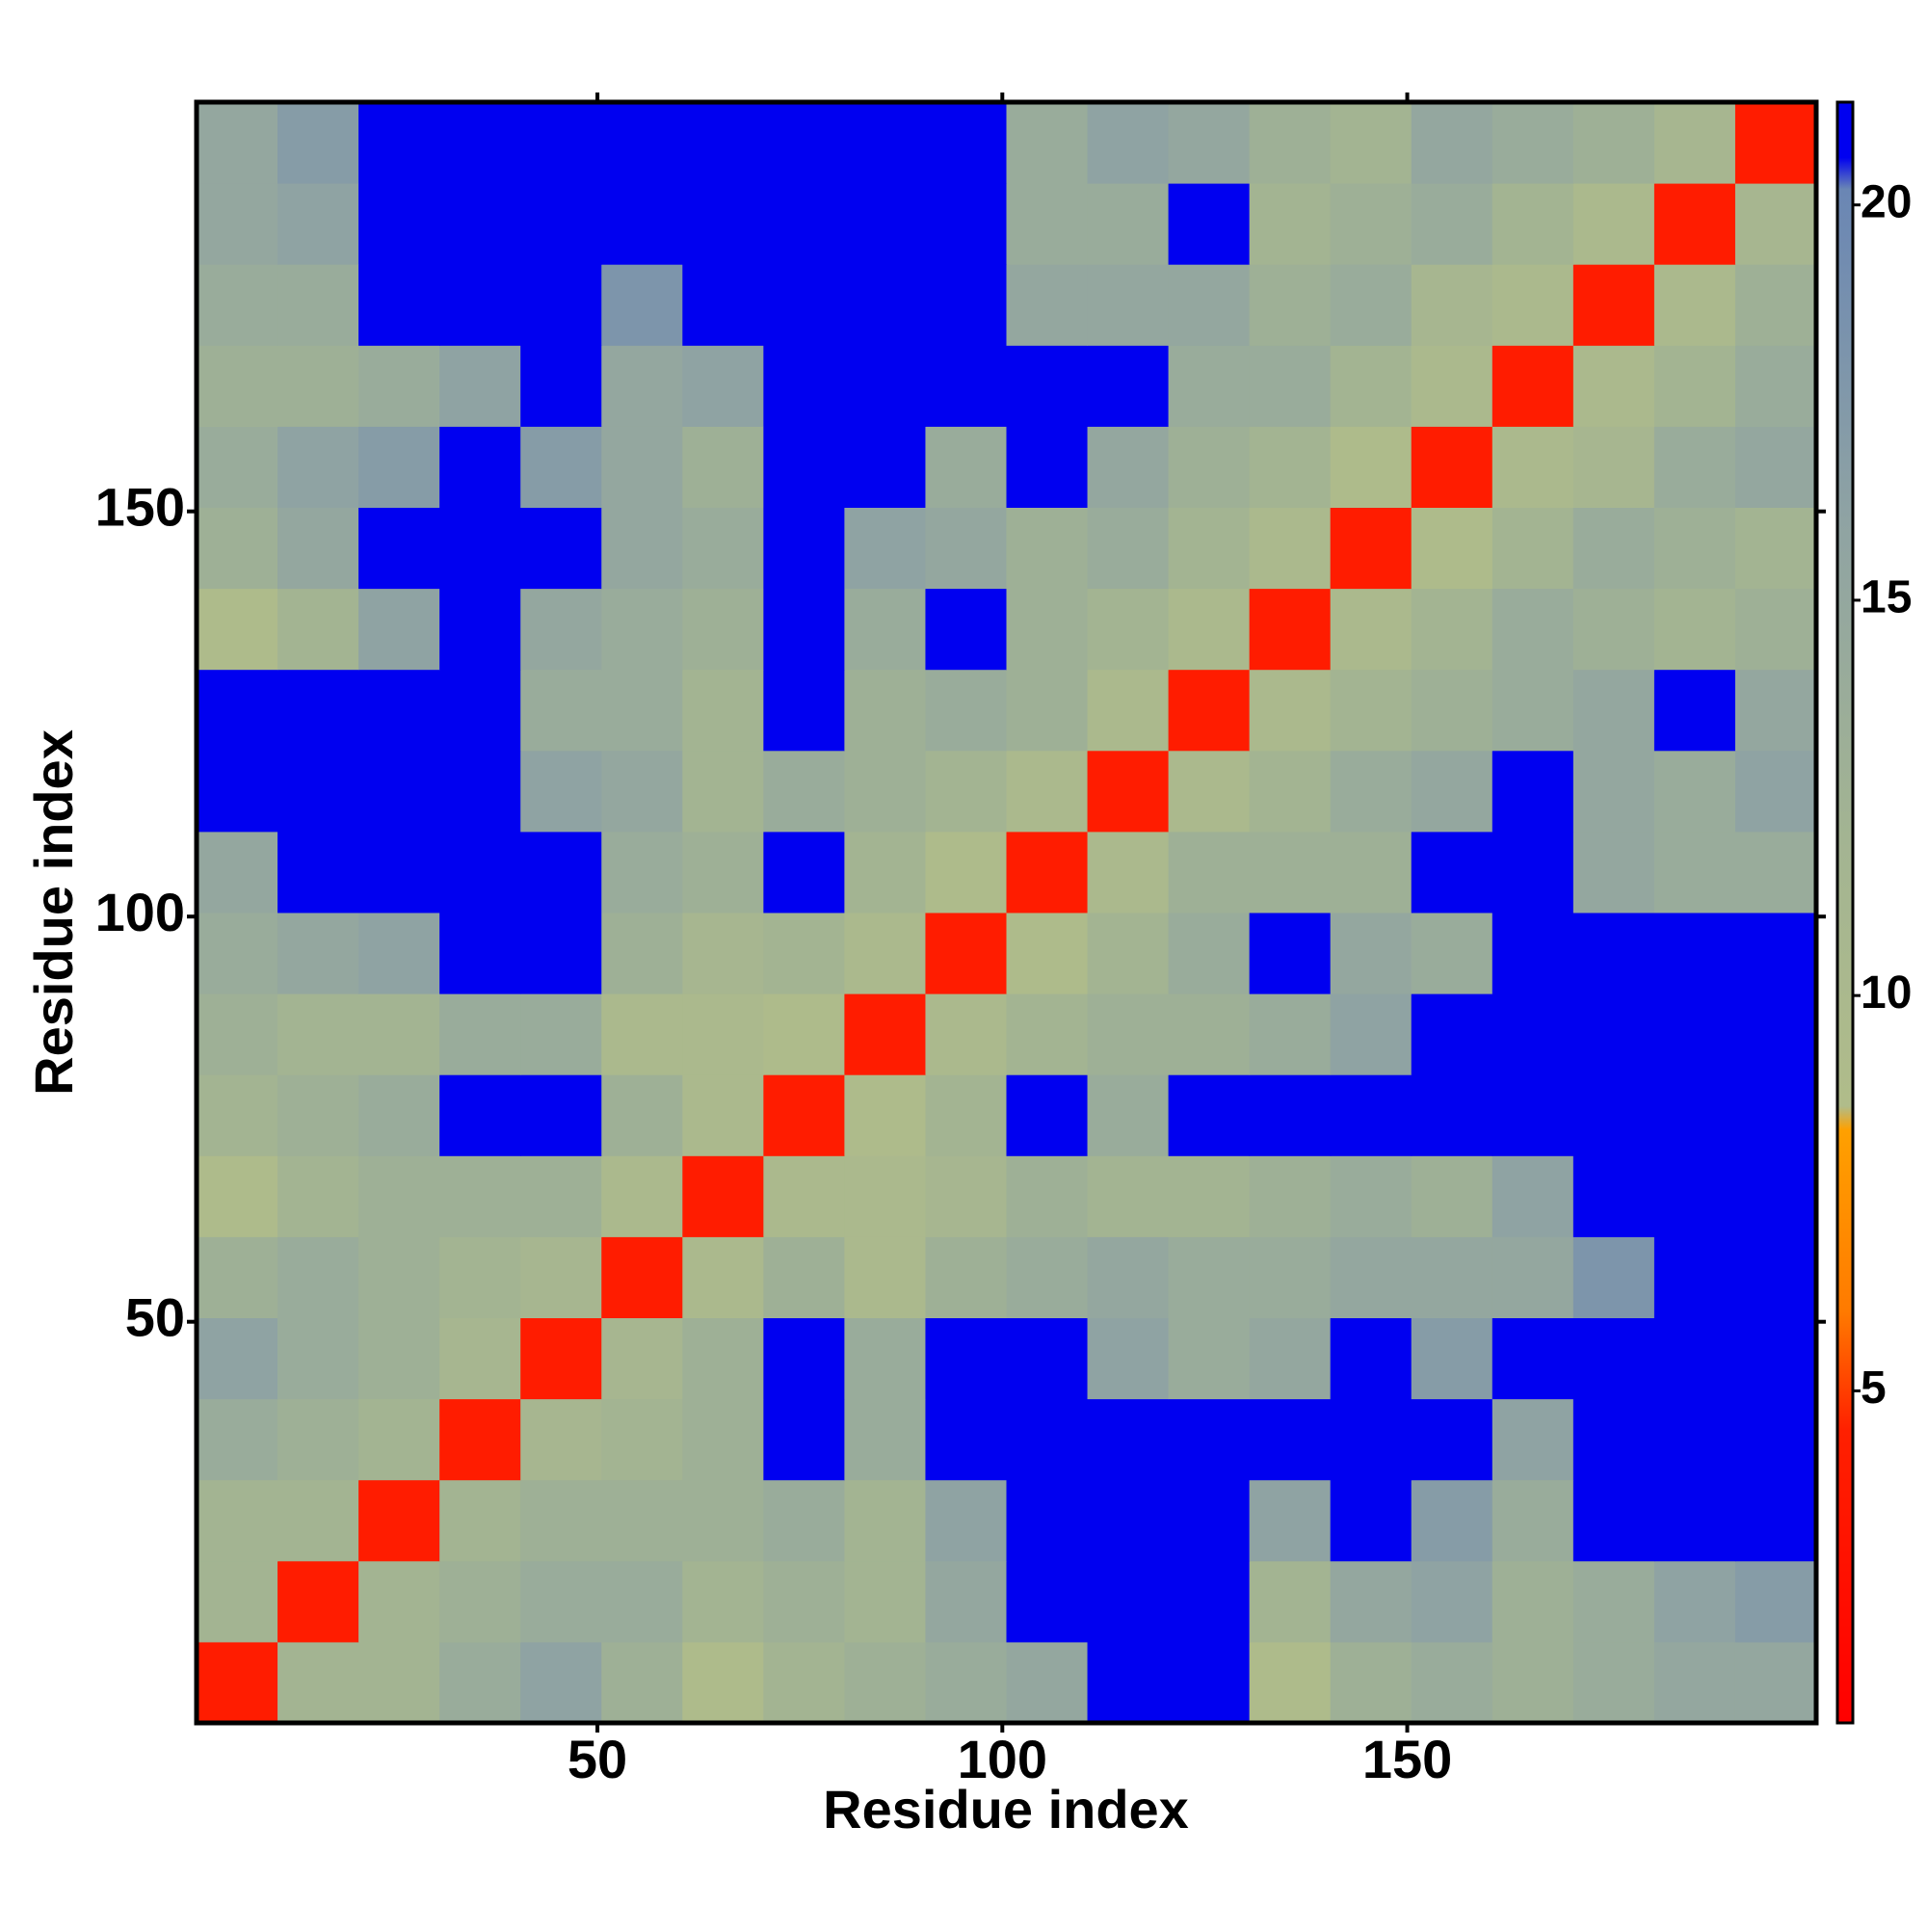  What do you see at coordinates (1006, 1809) in the screenshot?
I see `x-axis-title: Residue index` at bounding box center [1006, 1809].